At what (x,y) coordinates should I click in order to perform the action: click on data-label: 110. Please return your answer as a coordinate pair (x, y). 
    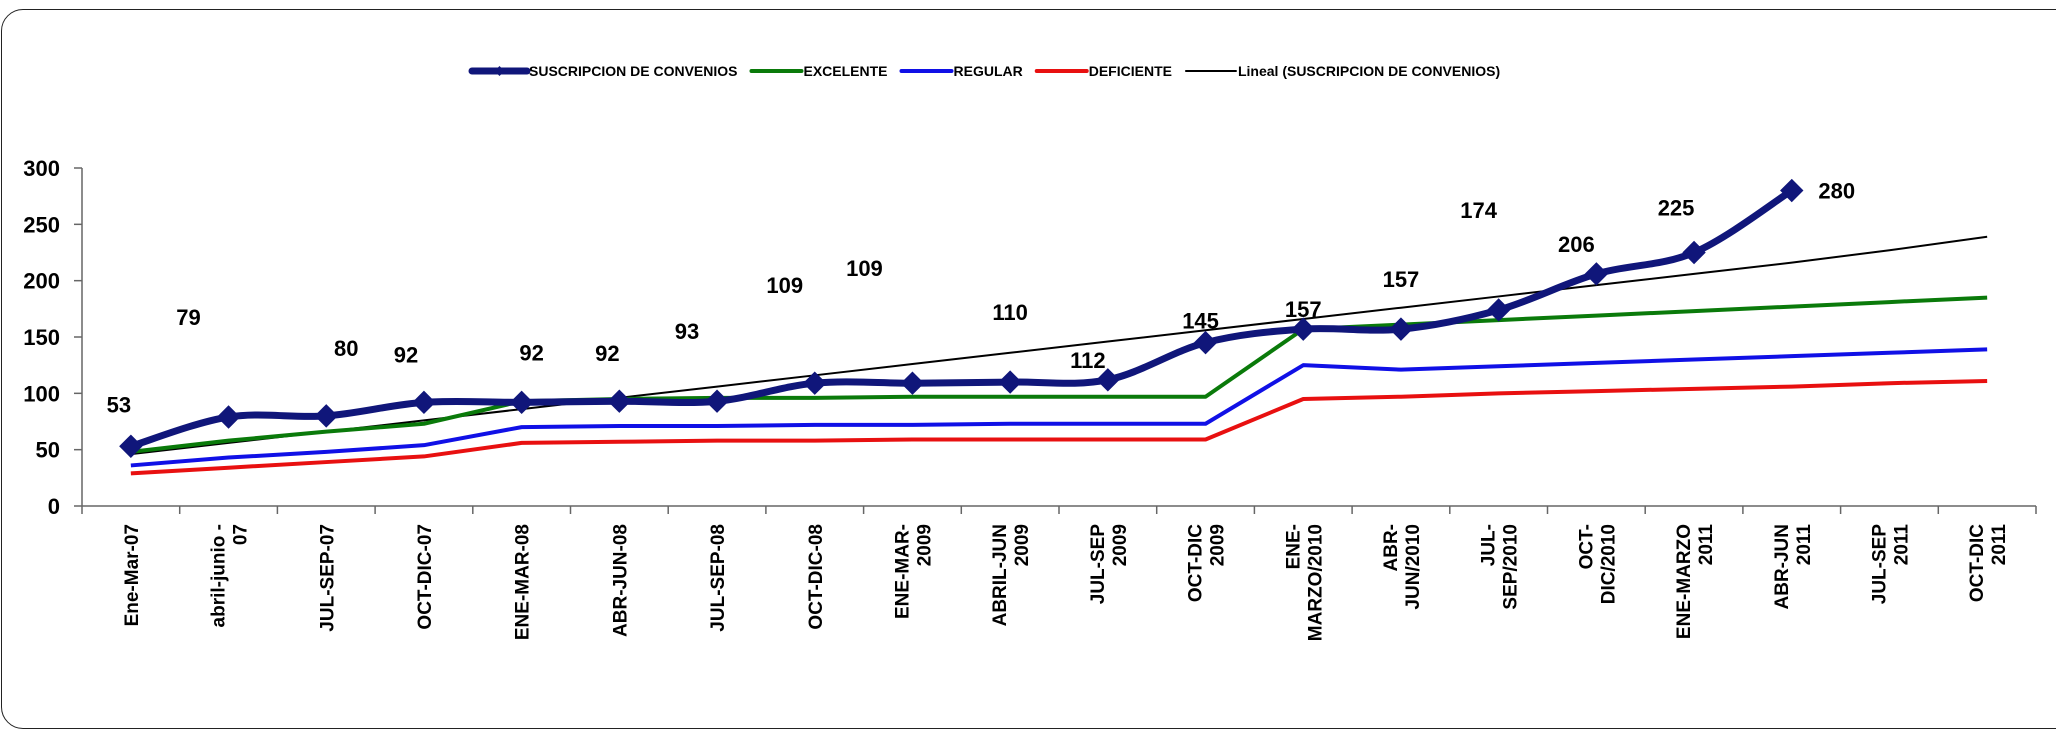
    Looking at the image, I should click on (1010, 312).